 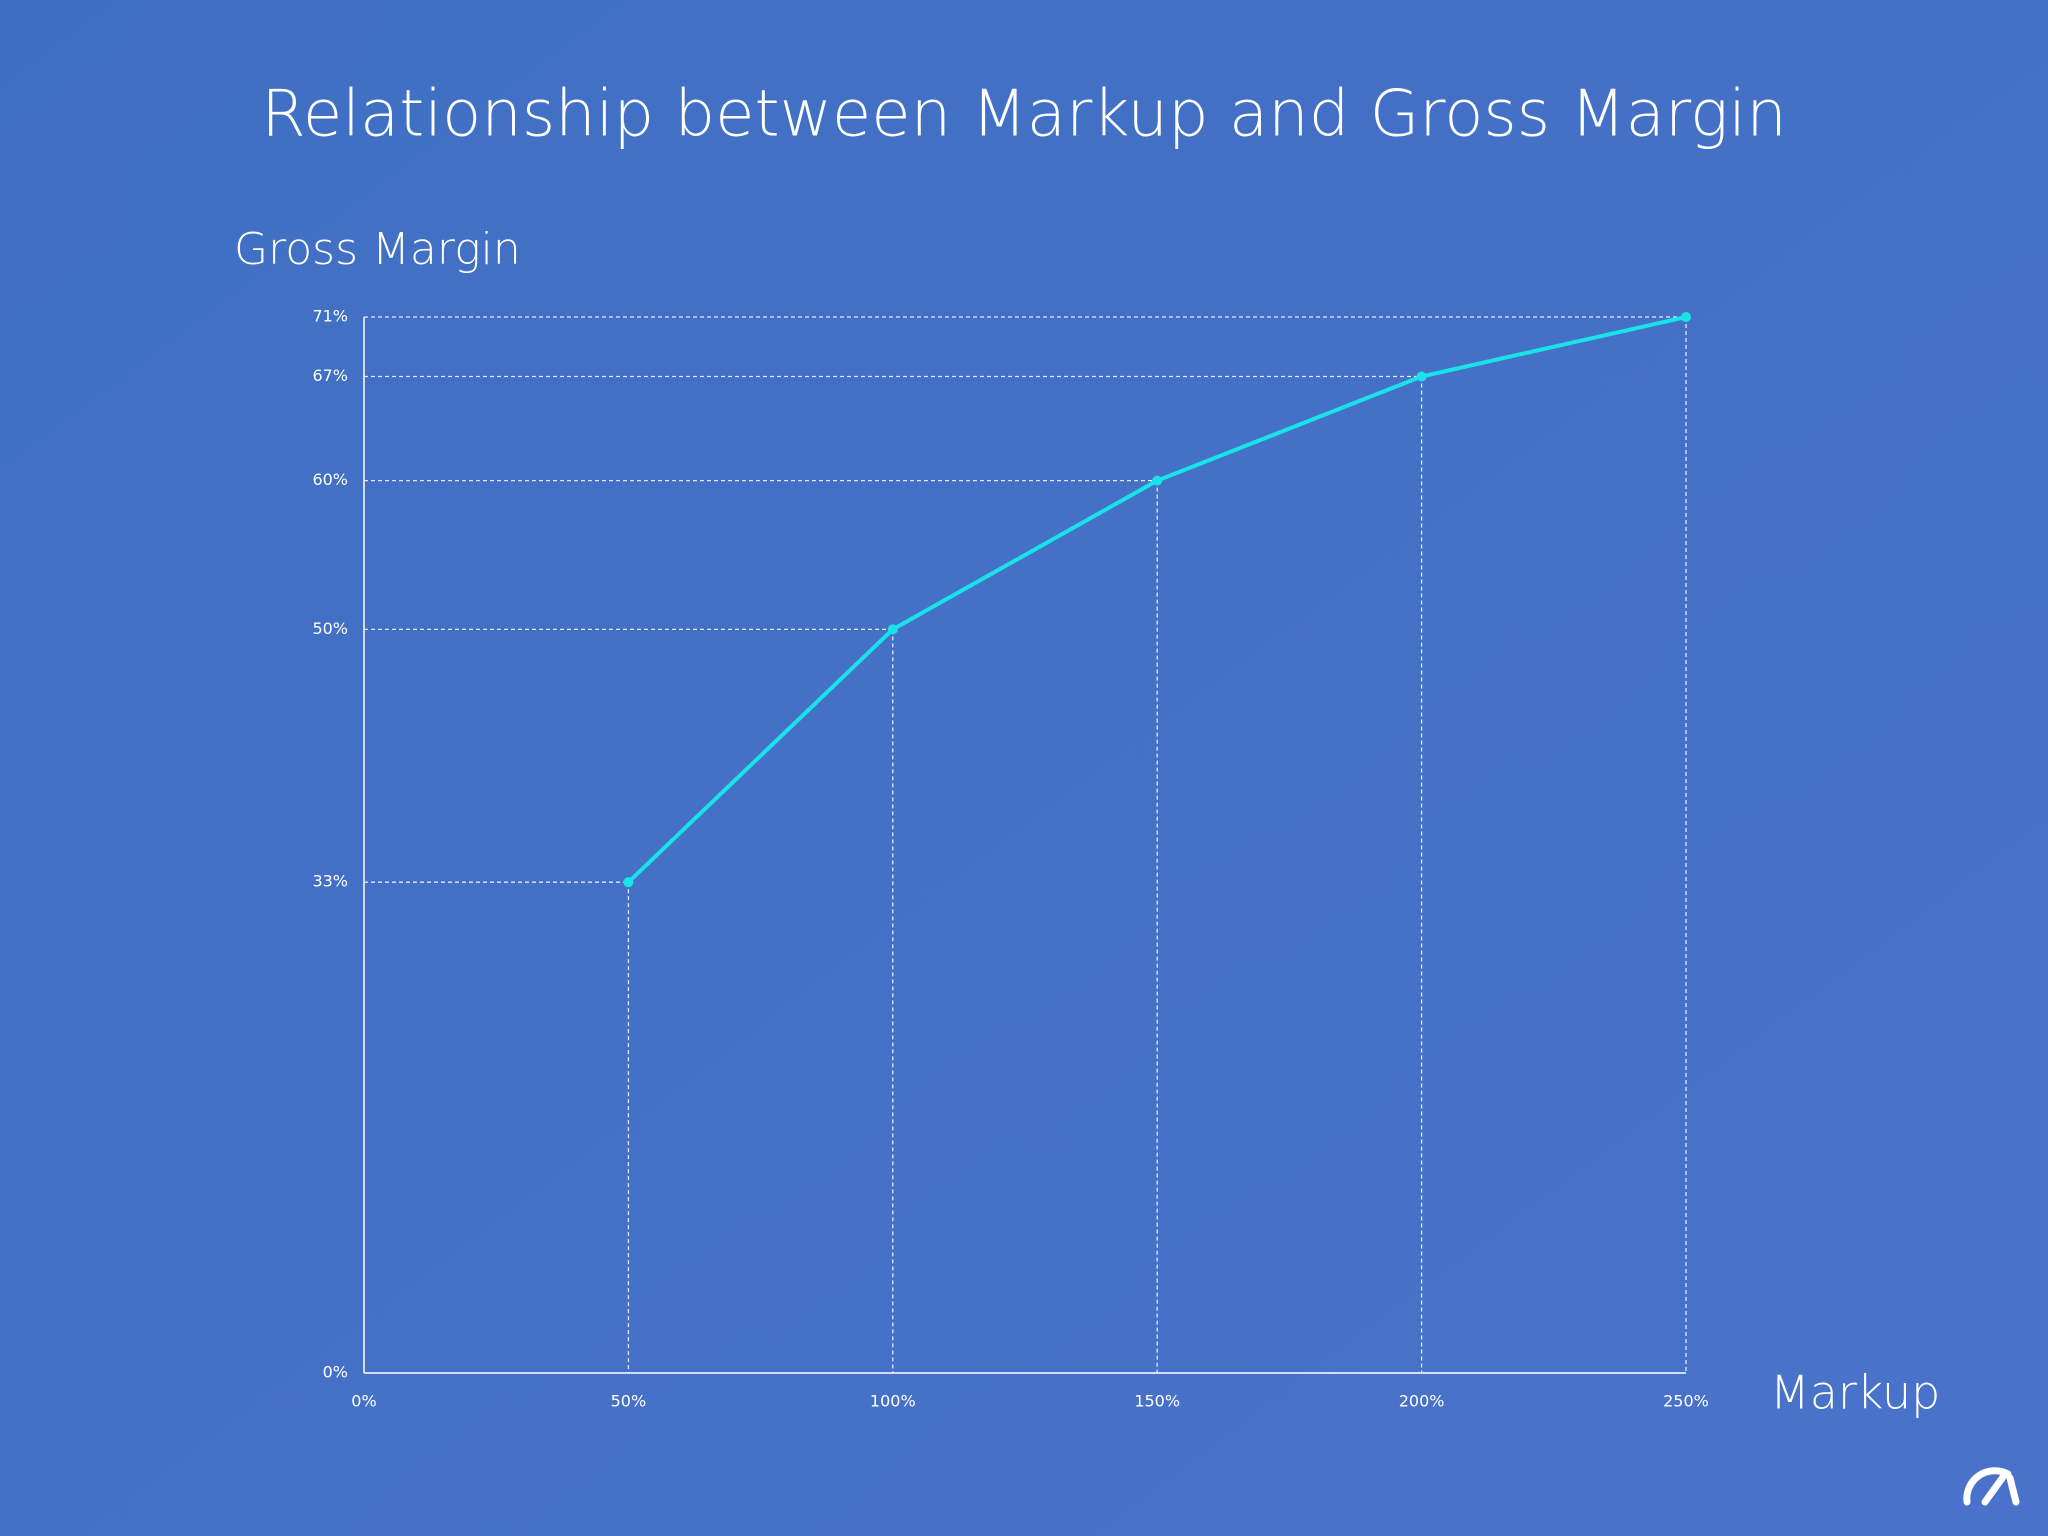 What do you see at coordinates (1686, 1401) in the screenshot?
I see `x-tick-label: 250%` at bounding box center [1686, 1401].